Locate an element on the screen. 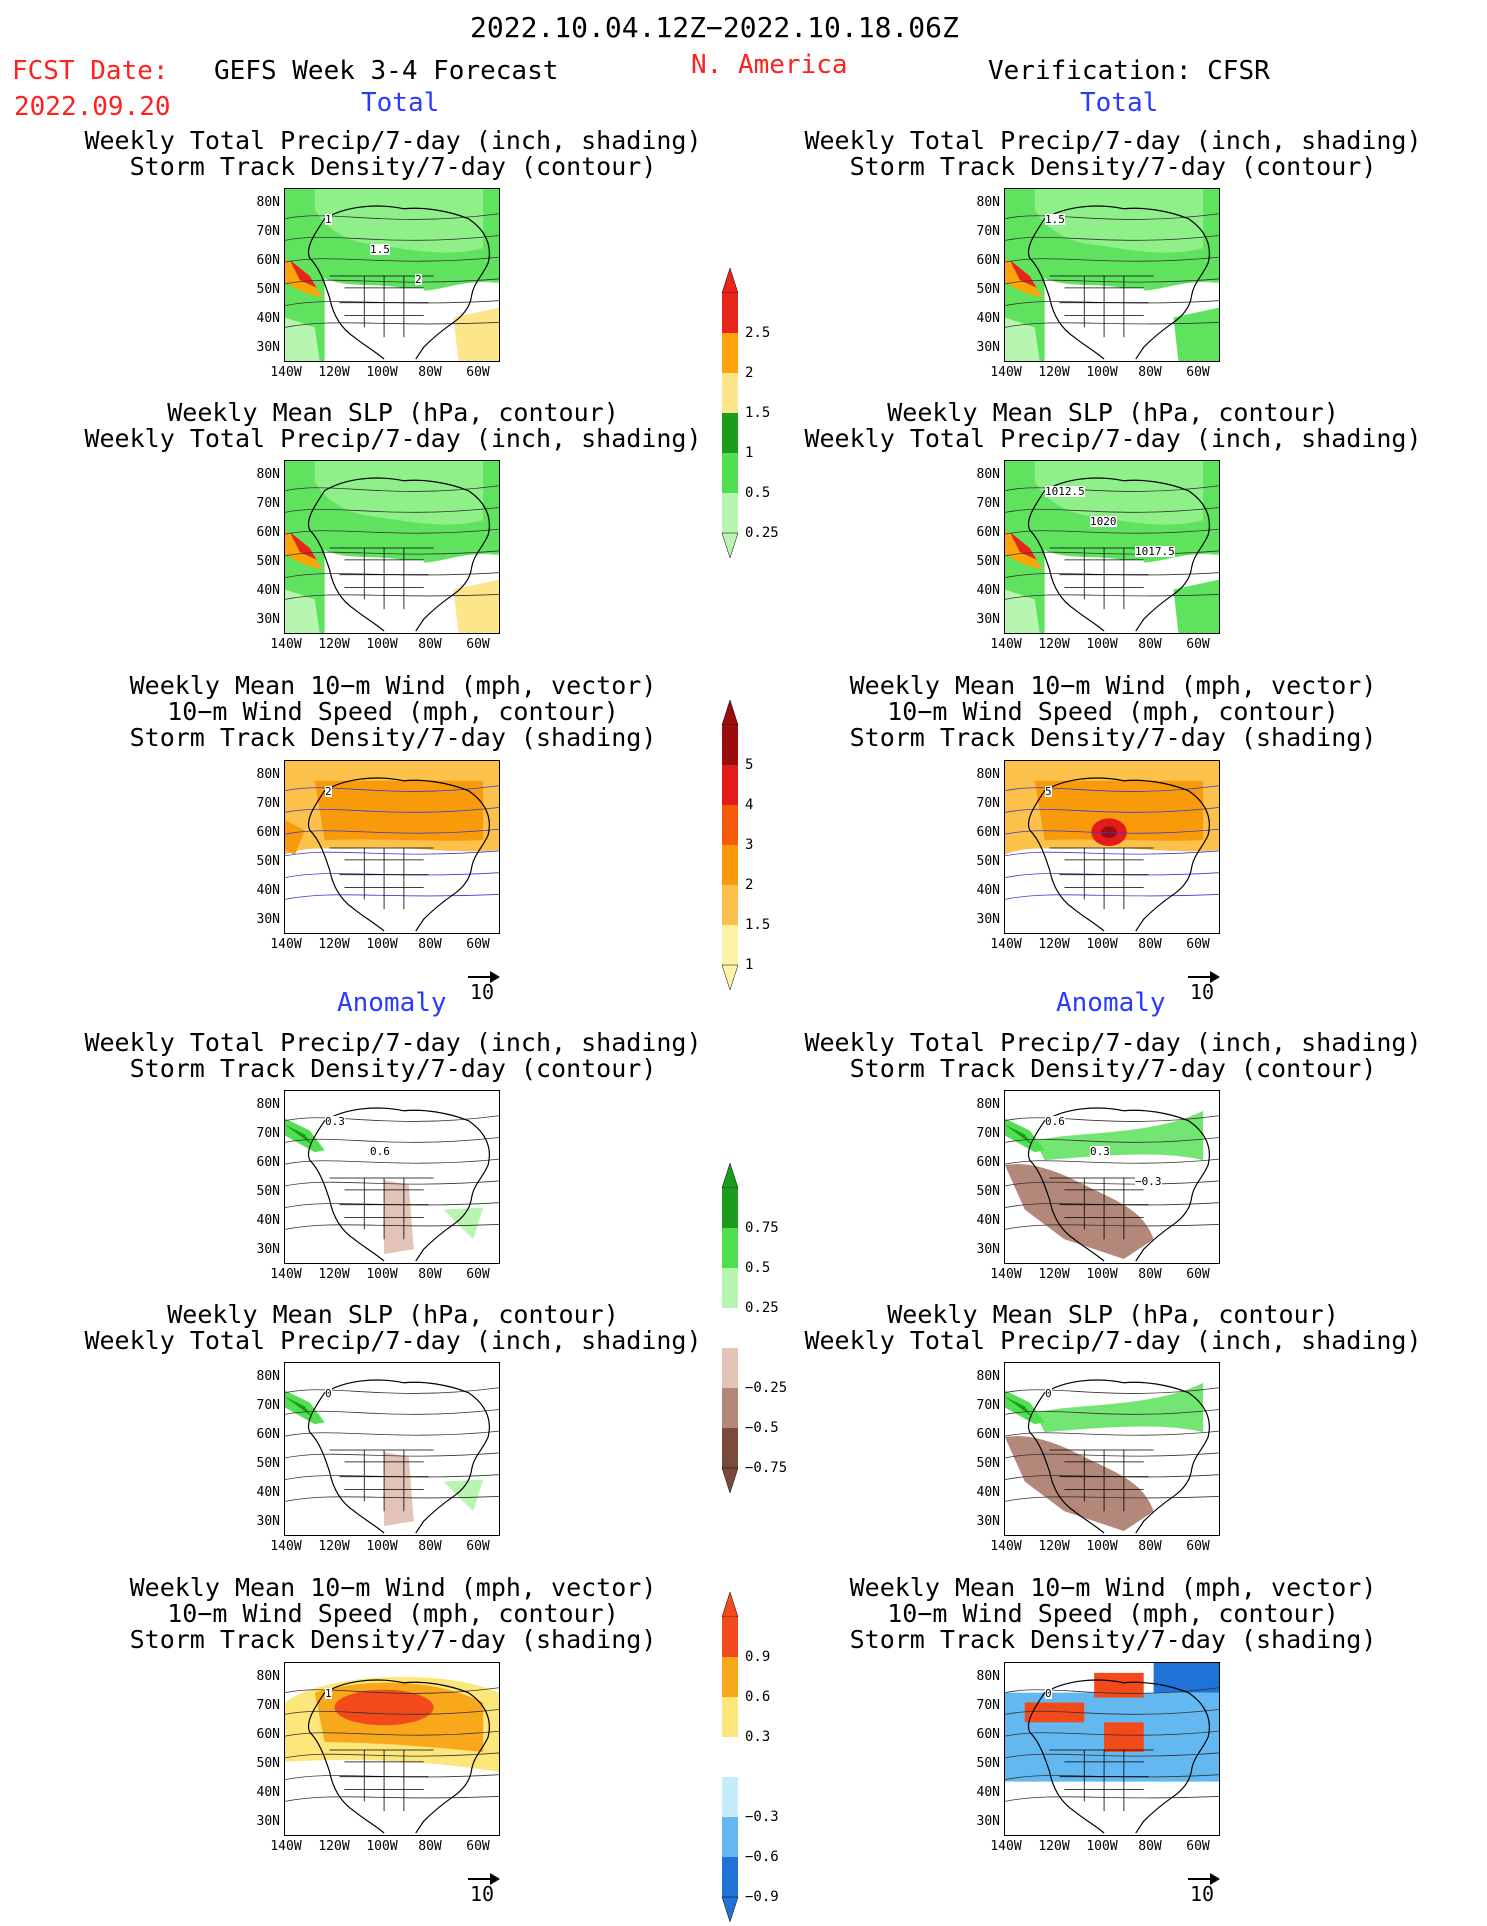 This screenshot has width=1487, height=1926. section-total-fcst: Total is located at coordinates (400, 103).